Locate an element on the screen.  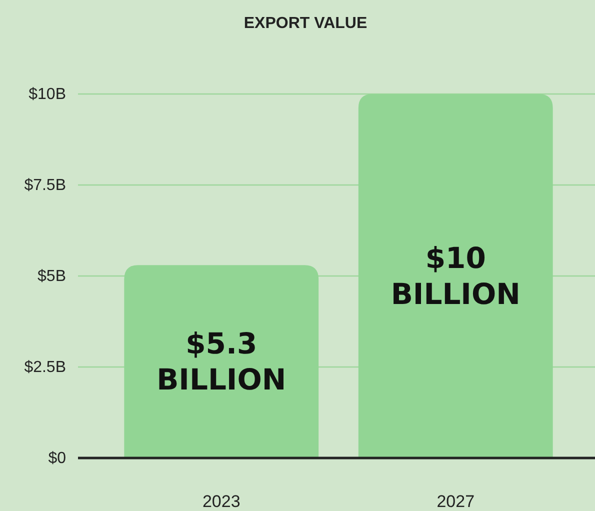
x-tick-label: 2023 is located at coordinates (221, 501).